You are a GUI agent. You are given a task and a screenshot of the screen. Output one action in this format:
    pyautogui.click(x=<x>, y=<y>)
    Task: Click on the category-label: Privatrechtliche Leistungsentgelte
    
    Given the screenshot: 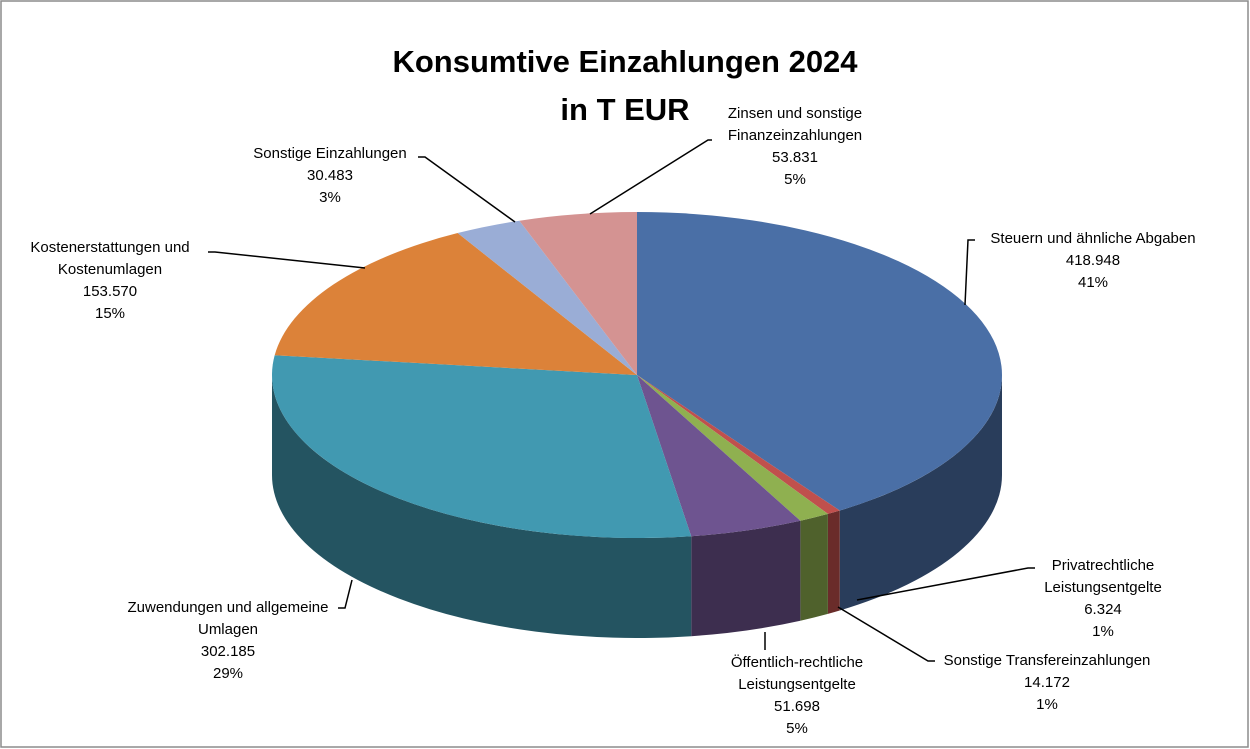 What is the action you would take?
    pyautogui.click(x=1103, y=576)
    